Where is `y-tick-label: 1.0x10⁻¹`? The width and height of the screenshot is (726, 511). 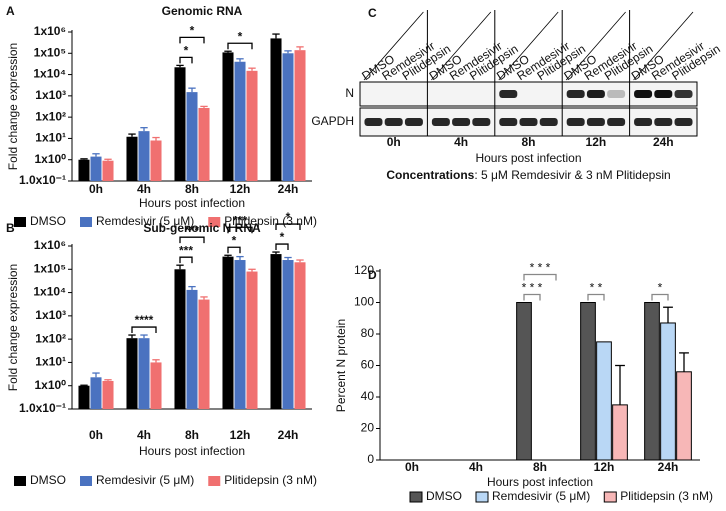
y-tick-label: 1.0x10⁻¹ is located at coordinates (42, 408).